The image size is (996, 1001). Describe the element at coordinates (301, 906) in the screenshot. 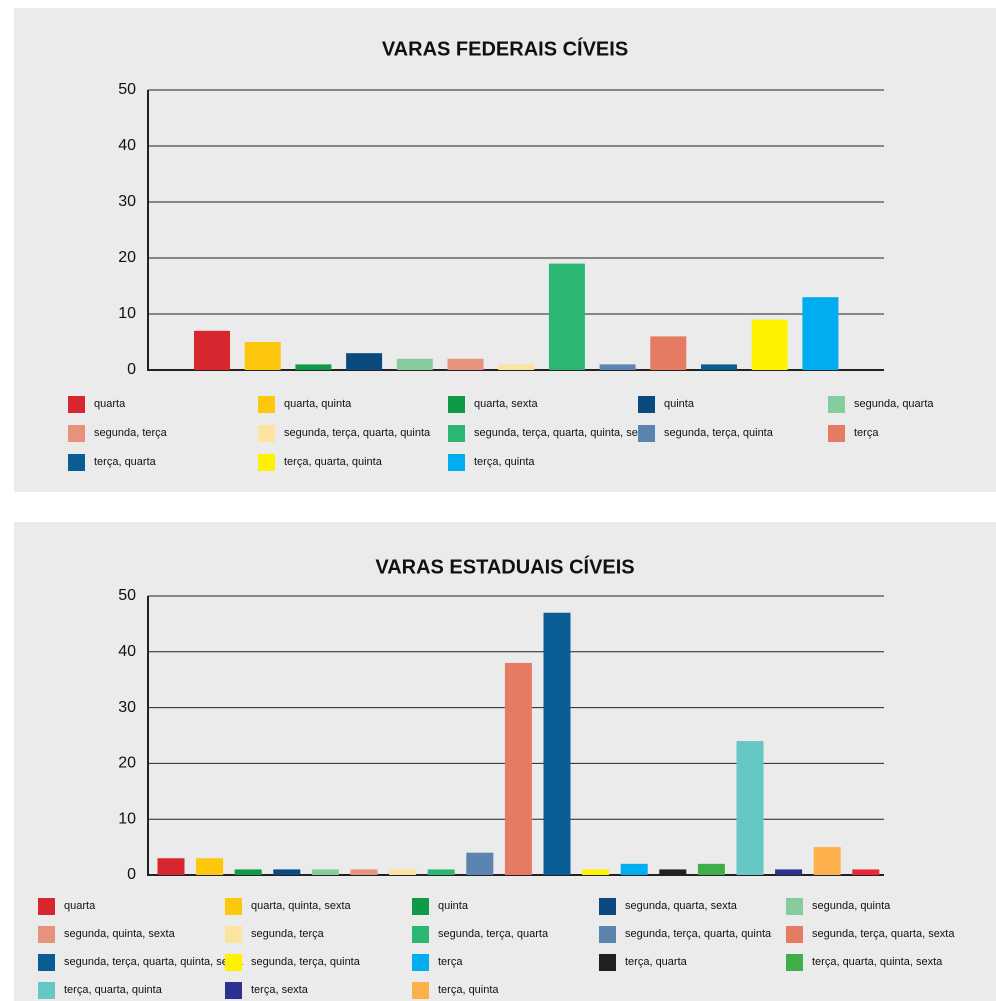

I see `legend-label: quarta, quinta, sexta` at that location.